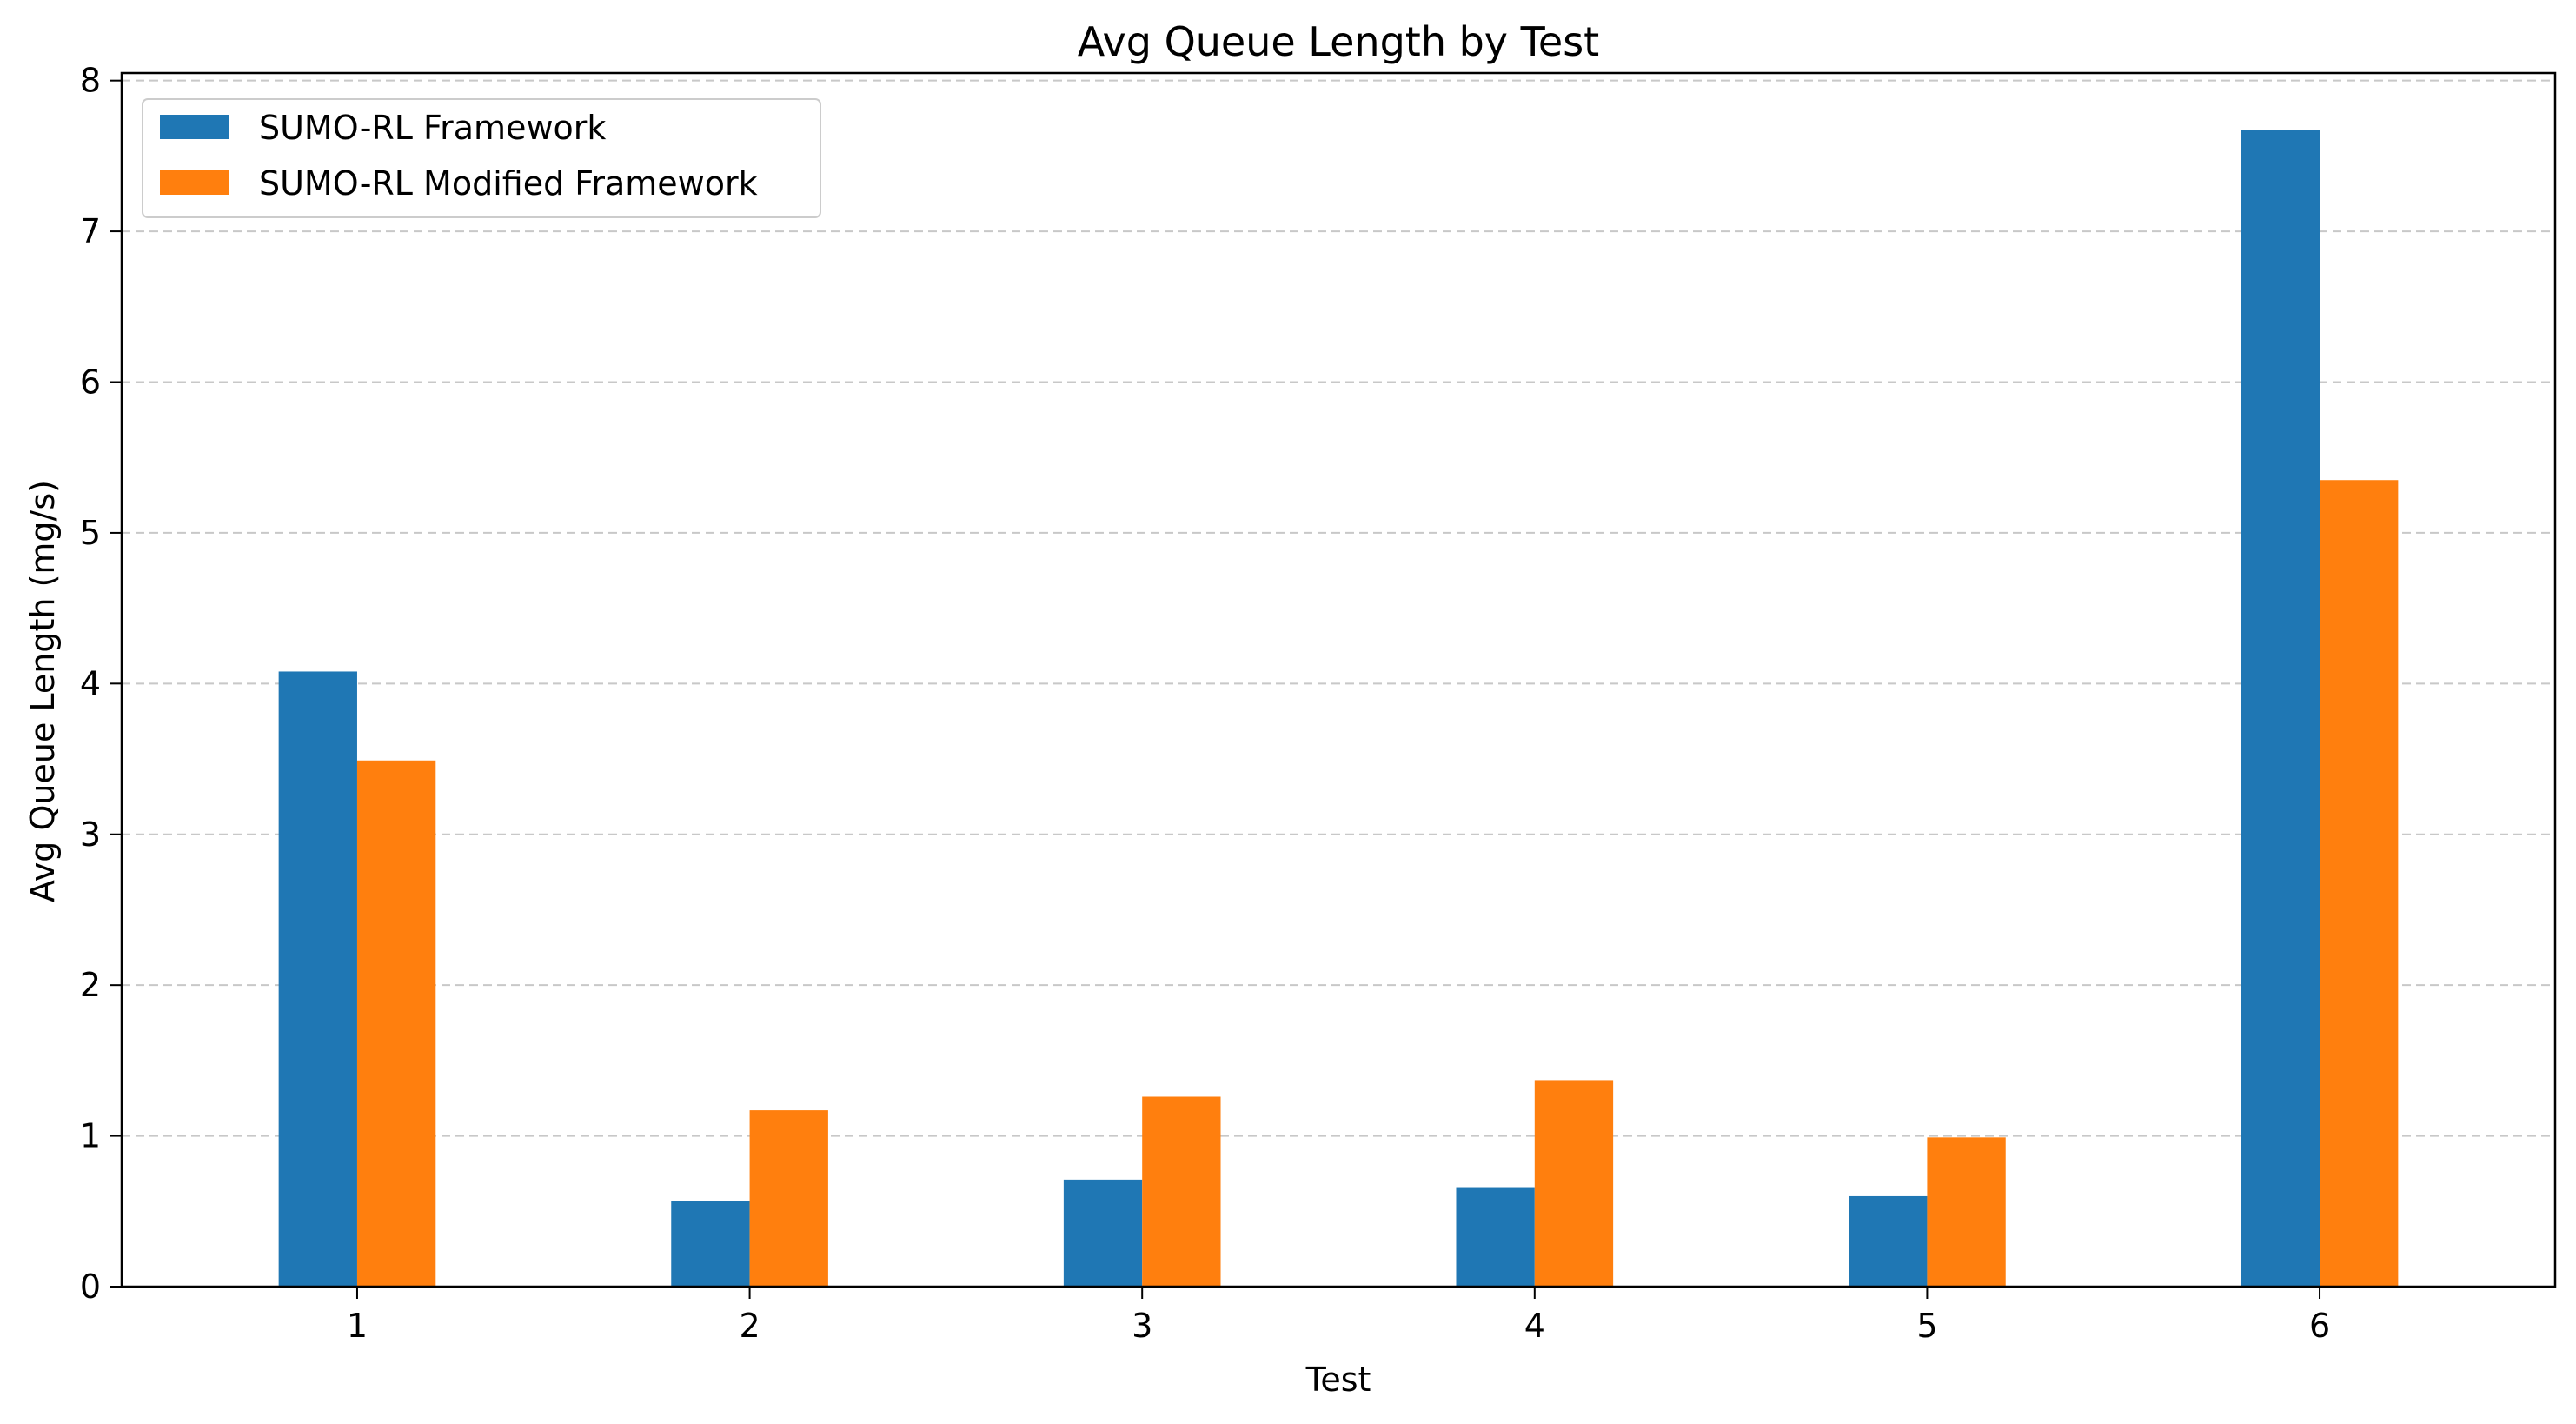 The image size is (2576, 1424). What do you see at coordinates (90, 81) in the screenshot?
I see `y-tick-label-8: 8` at bounding box center [90, 81].